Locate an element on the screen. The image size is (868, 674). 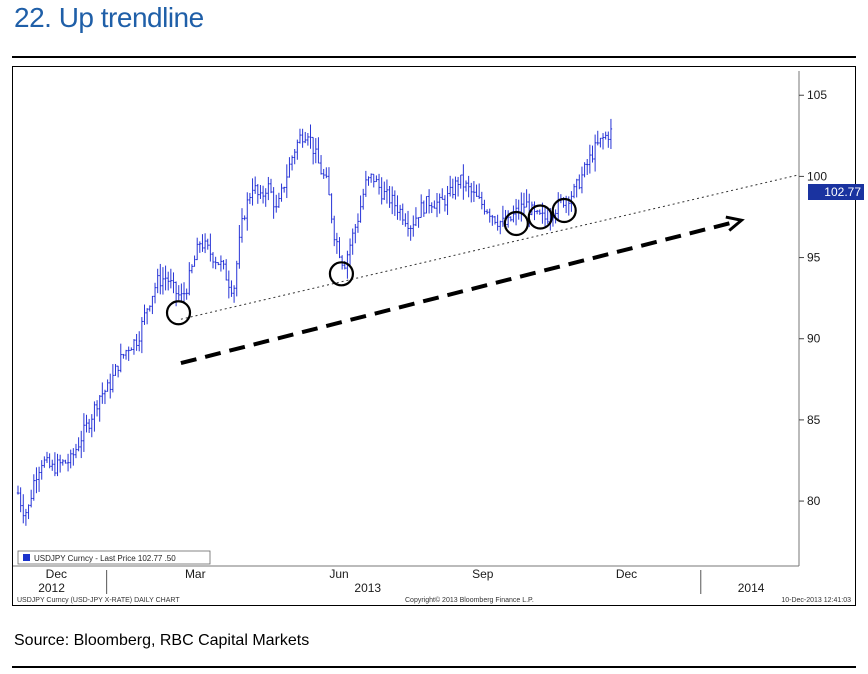
x-tick-label: Mar is located at coordinates (195, 574).